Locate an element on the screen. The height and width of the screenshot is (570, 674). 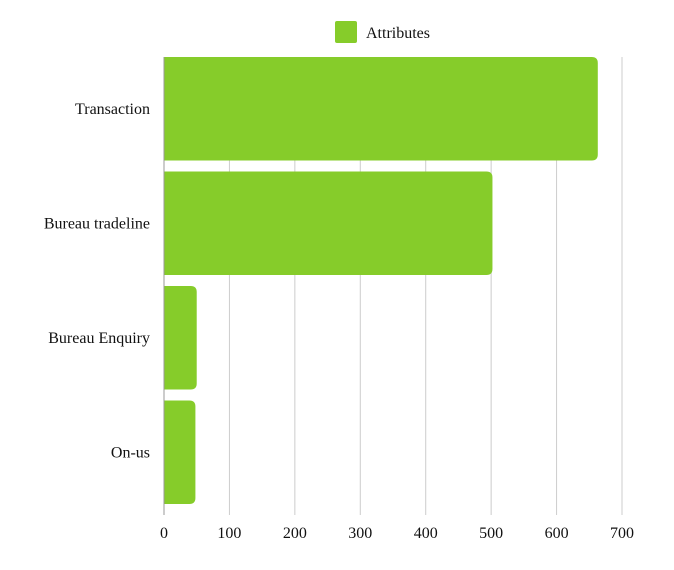
bar-on-us is located at coordinates (180, 452).